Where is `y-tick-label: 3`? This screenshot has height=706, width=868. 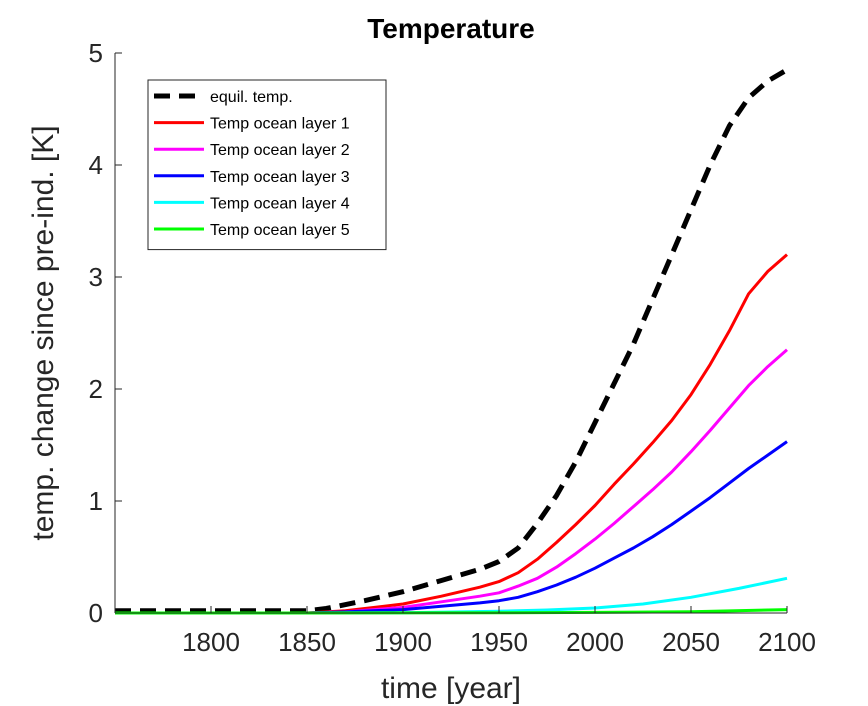 y-tick-label: 3 is located at coordinates (96, 277).